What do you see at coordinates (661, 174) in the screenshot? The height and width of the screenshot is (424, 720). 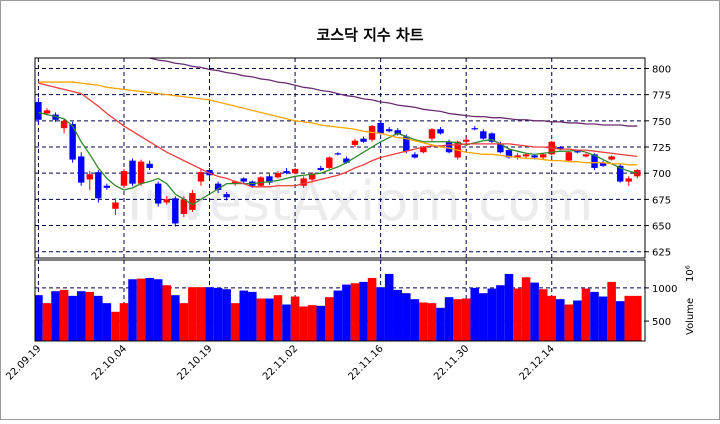 I see `y-tick-label: 700` at bounding box center [661, 174].